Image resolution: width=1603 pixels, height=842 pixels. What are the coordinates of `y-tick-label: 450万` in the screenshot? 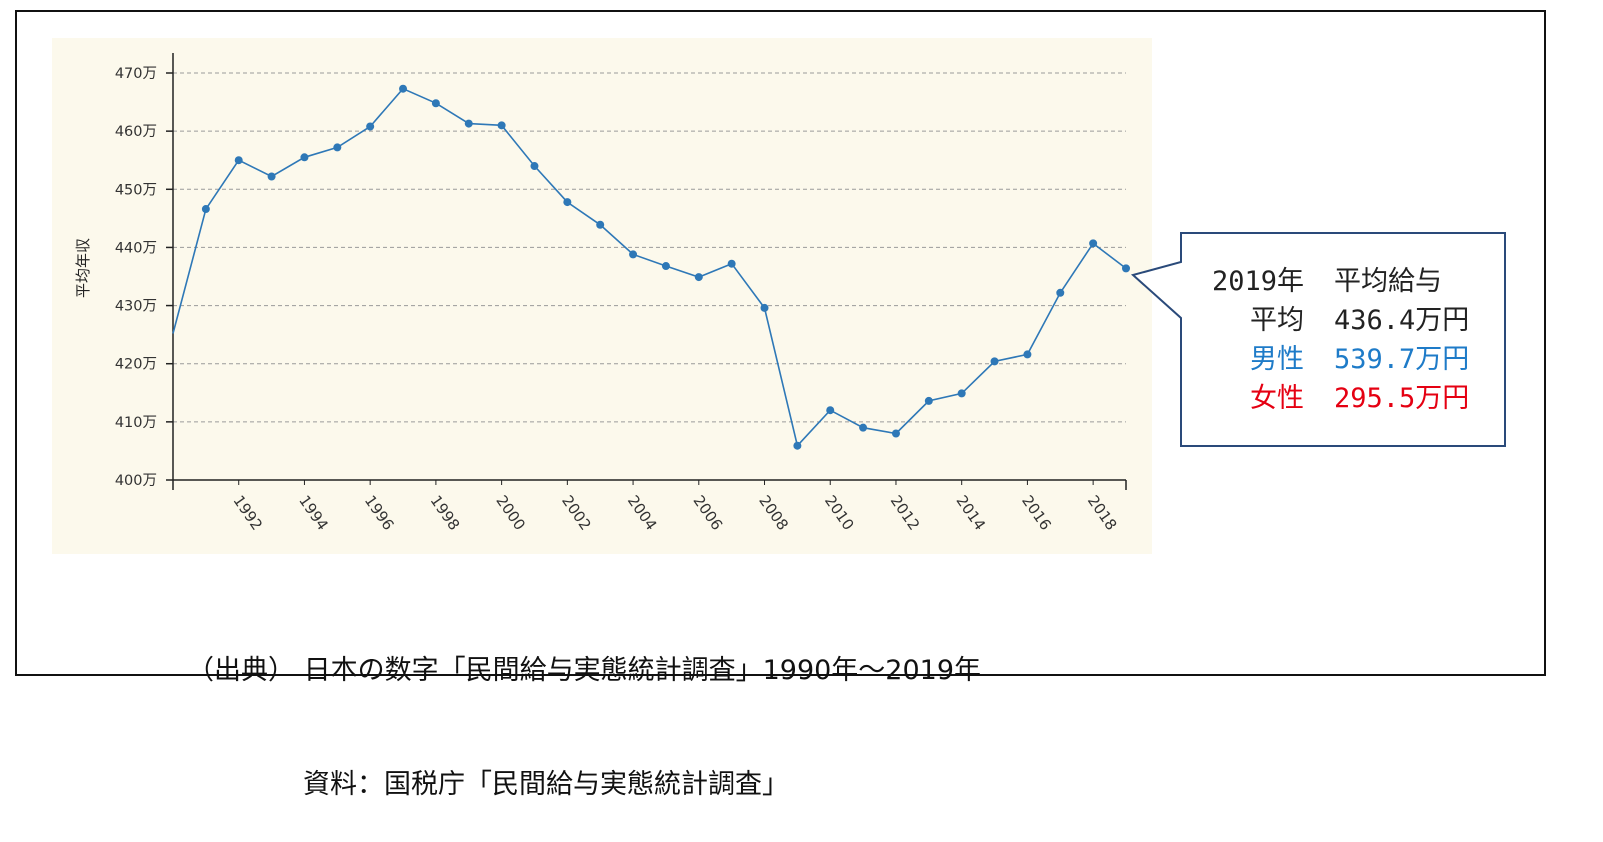 It's located at (136, 190).